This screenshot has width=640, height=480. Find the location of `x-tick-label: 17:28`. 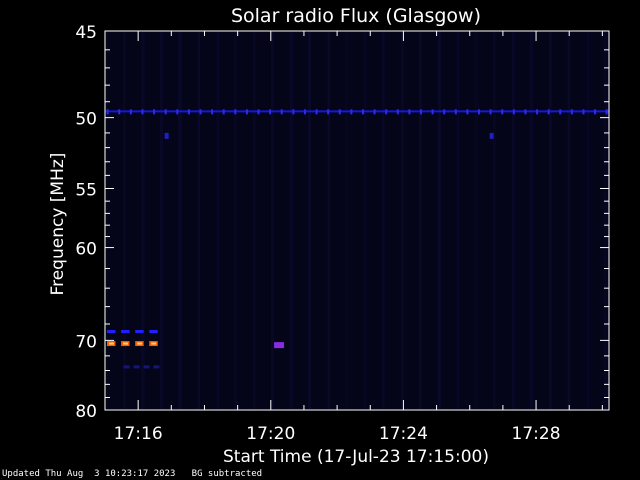

x-tick-label: 17:28 is located at coordinates (536, 434).